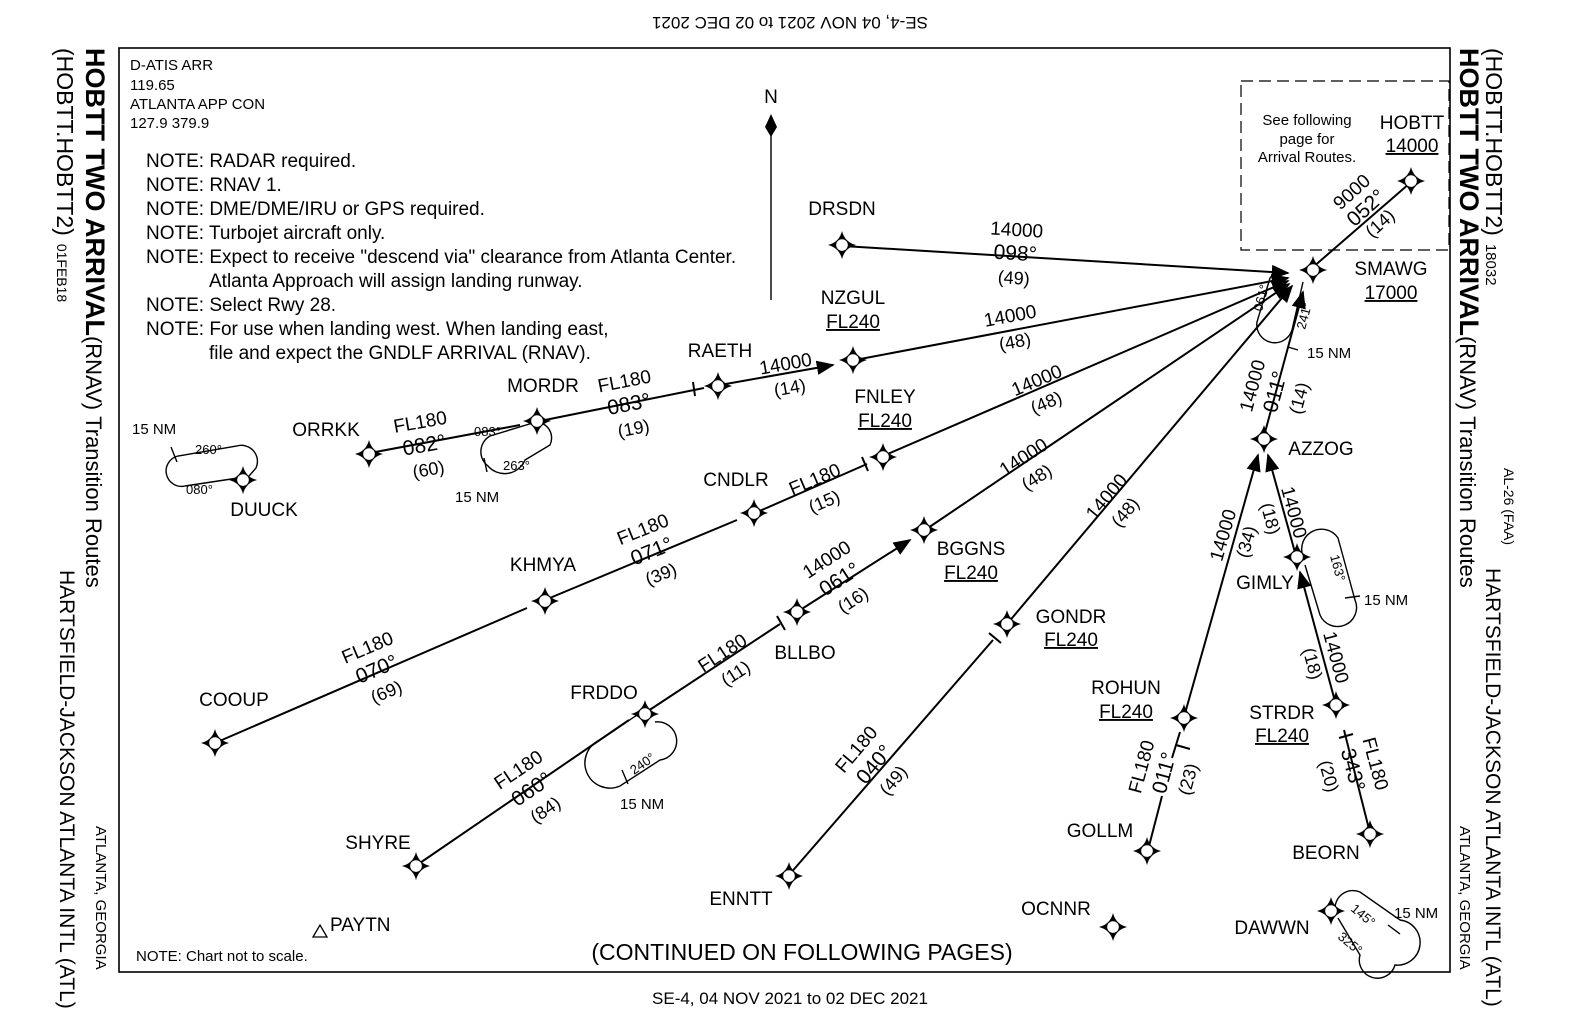  What do you see at coordinates (1350, 943) in the screenshot?
I see `hold-dawwn-out: 325°` at bounding box center [1350, 943].